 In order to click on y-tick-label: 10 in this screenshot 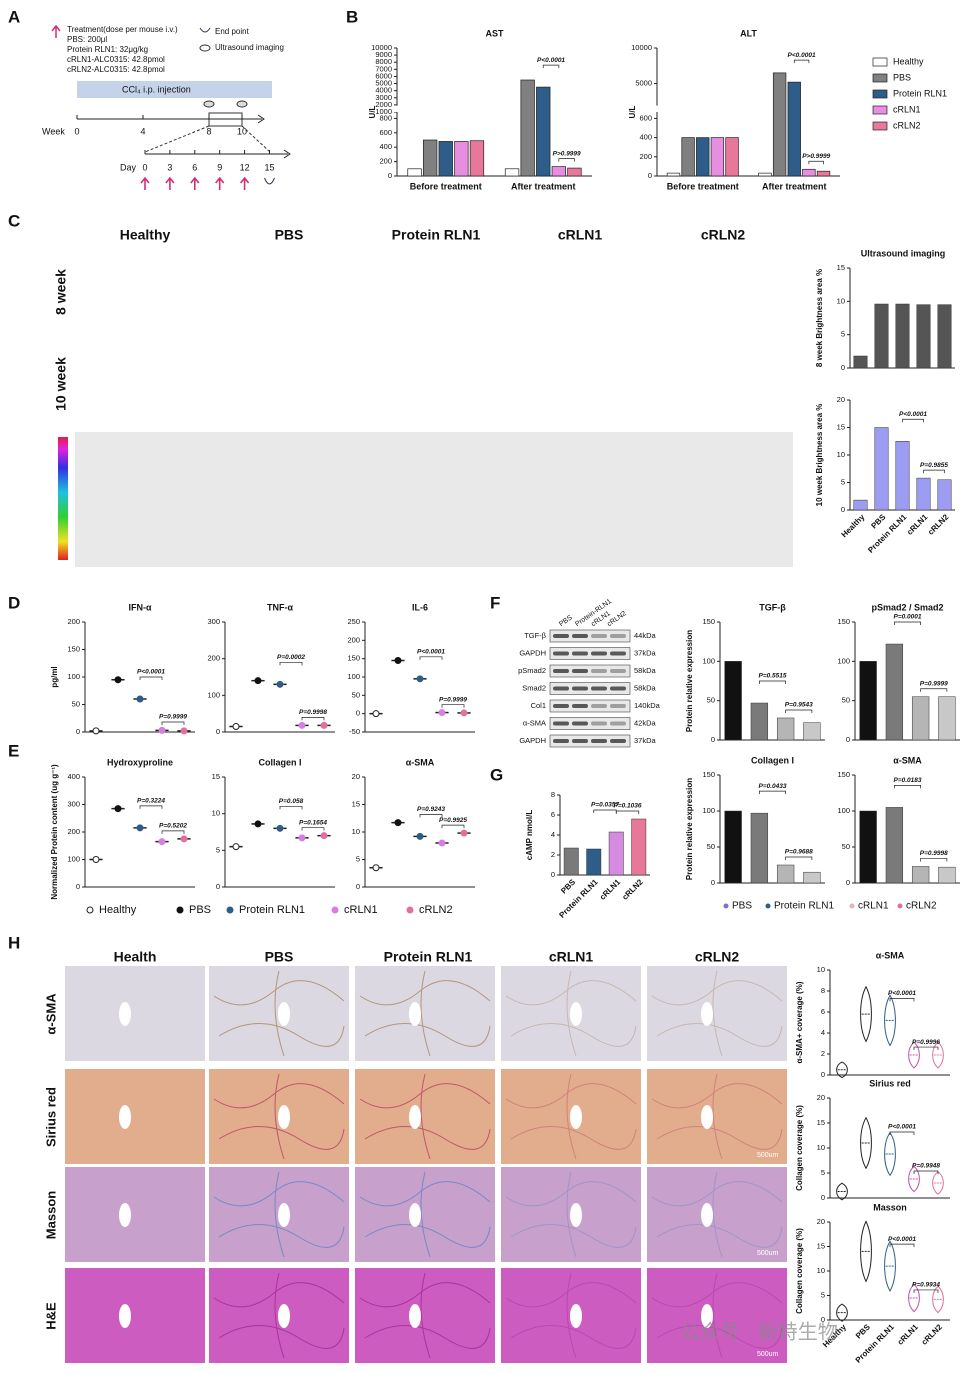, I will do `click(821, 969)`.